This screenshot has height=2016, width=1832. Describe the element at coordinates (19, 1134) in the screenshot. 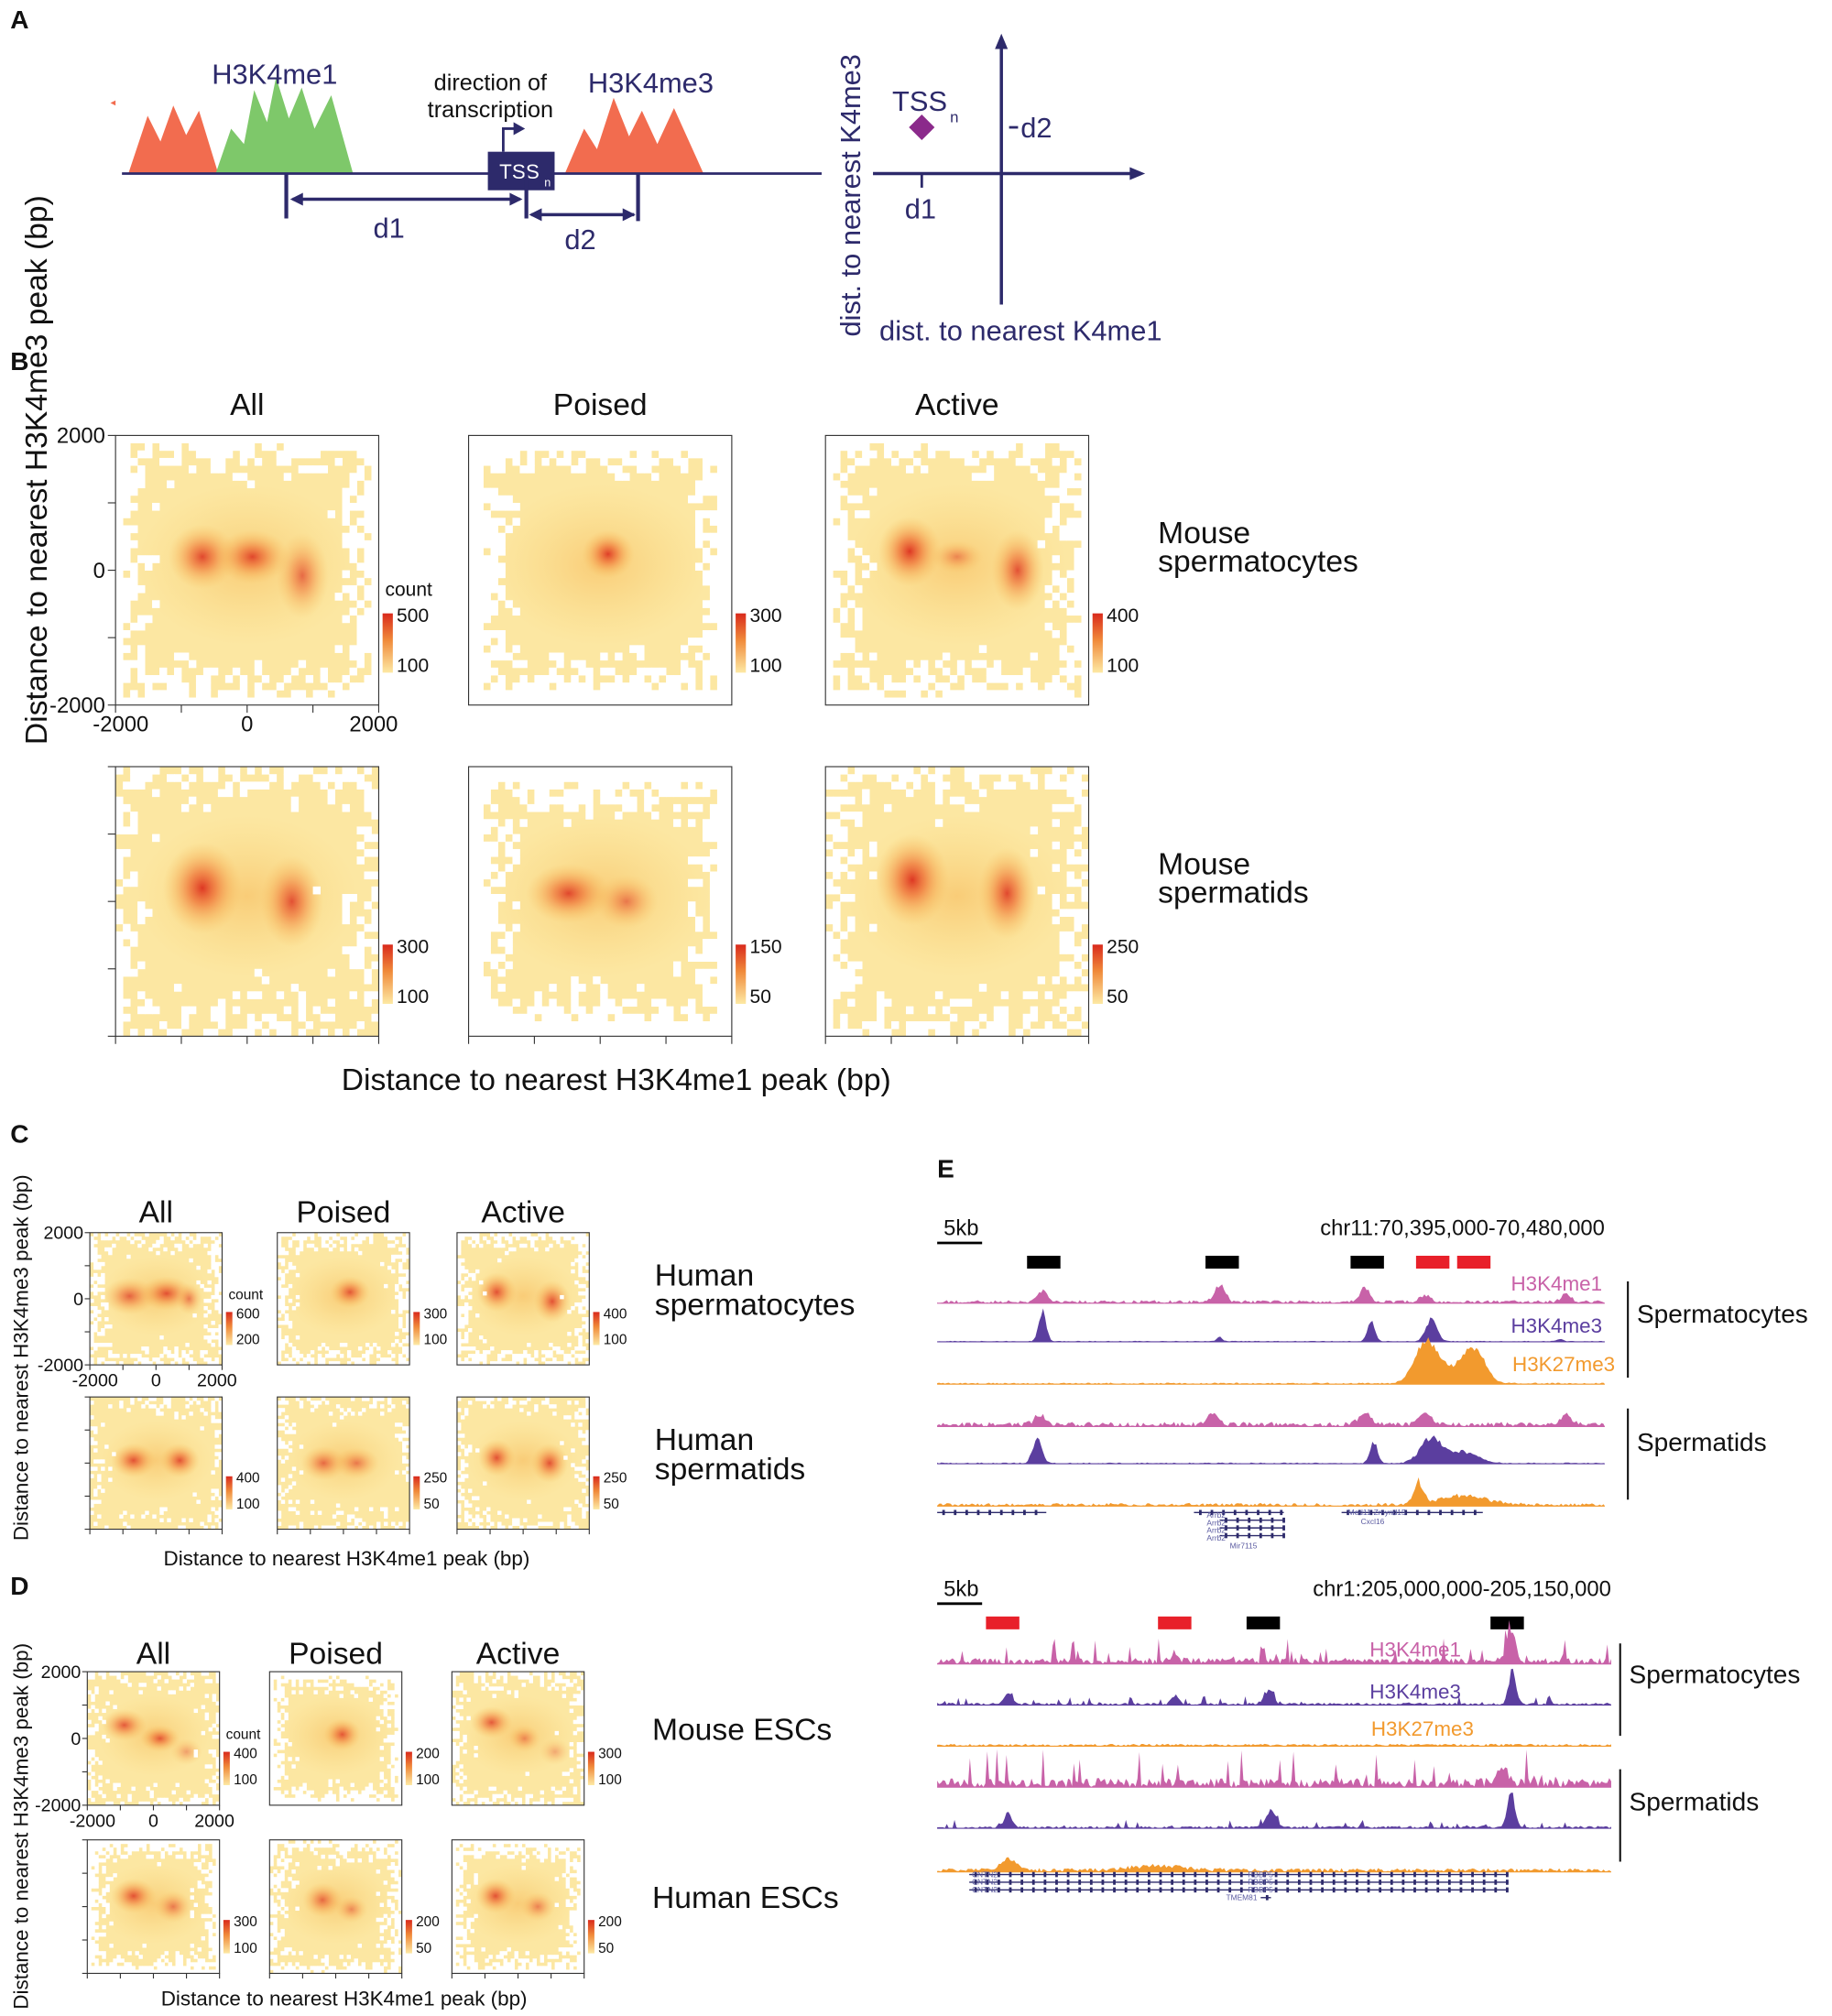

I see `panel-label: C` at that location.